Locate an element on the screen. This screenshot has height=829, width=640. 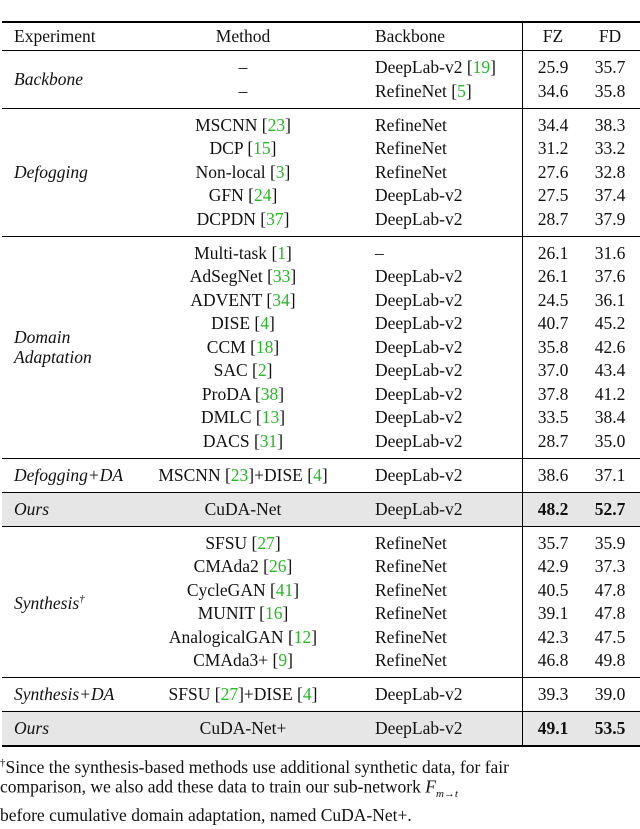
column-divider is located at coordinates (522, 383).